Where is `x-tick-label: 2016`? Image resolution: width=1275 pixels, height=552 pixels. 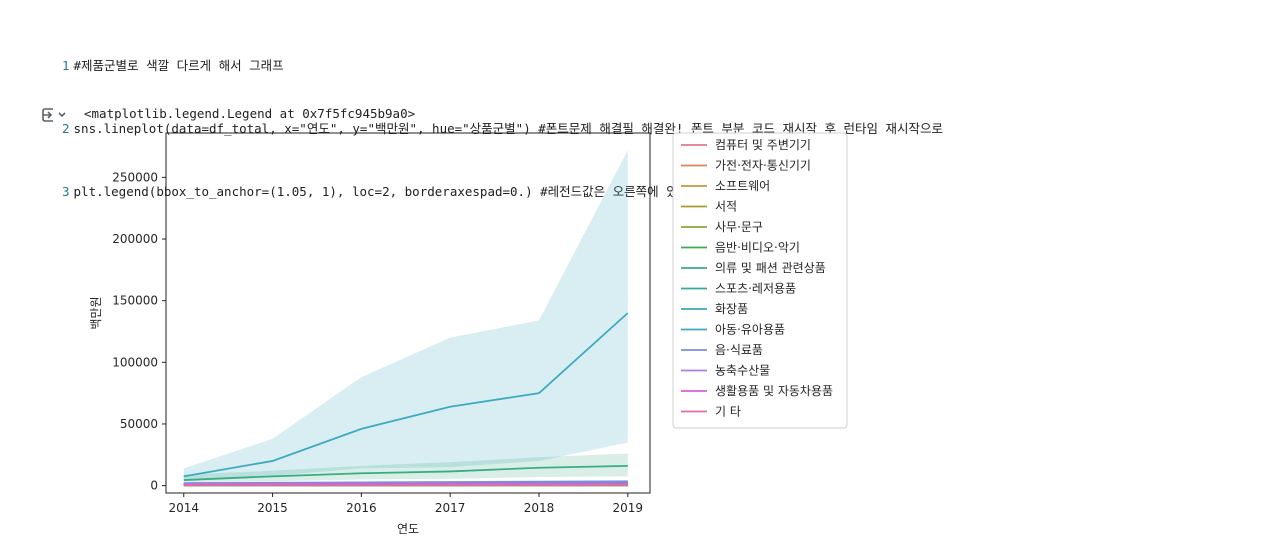
x-tick-label: 2016 is located at coordinates (361, 508).